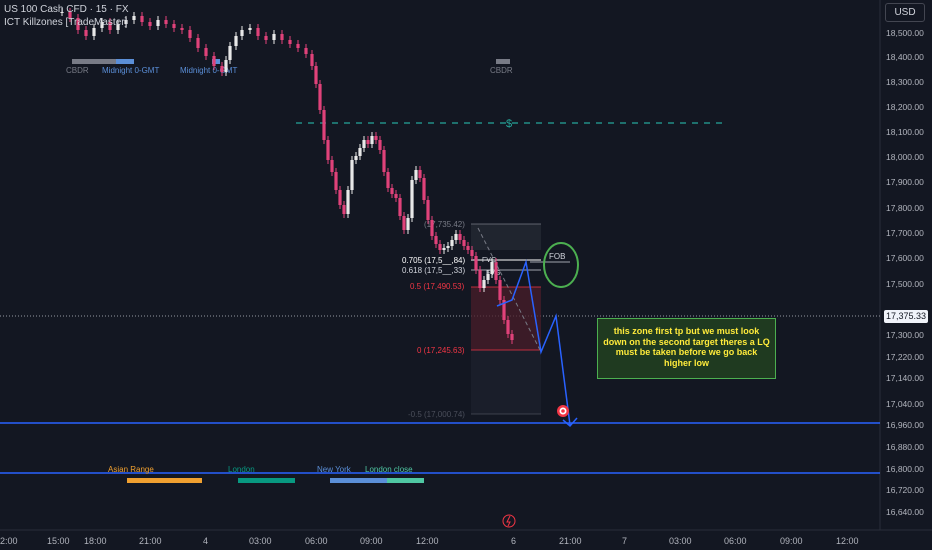  I want to click on fib-label-neg05: -0.5 (17,000.74), so click(436, 414).